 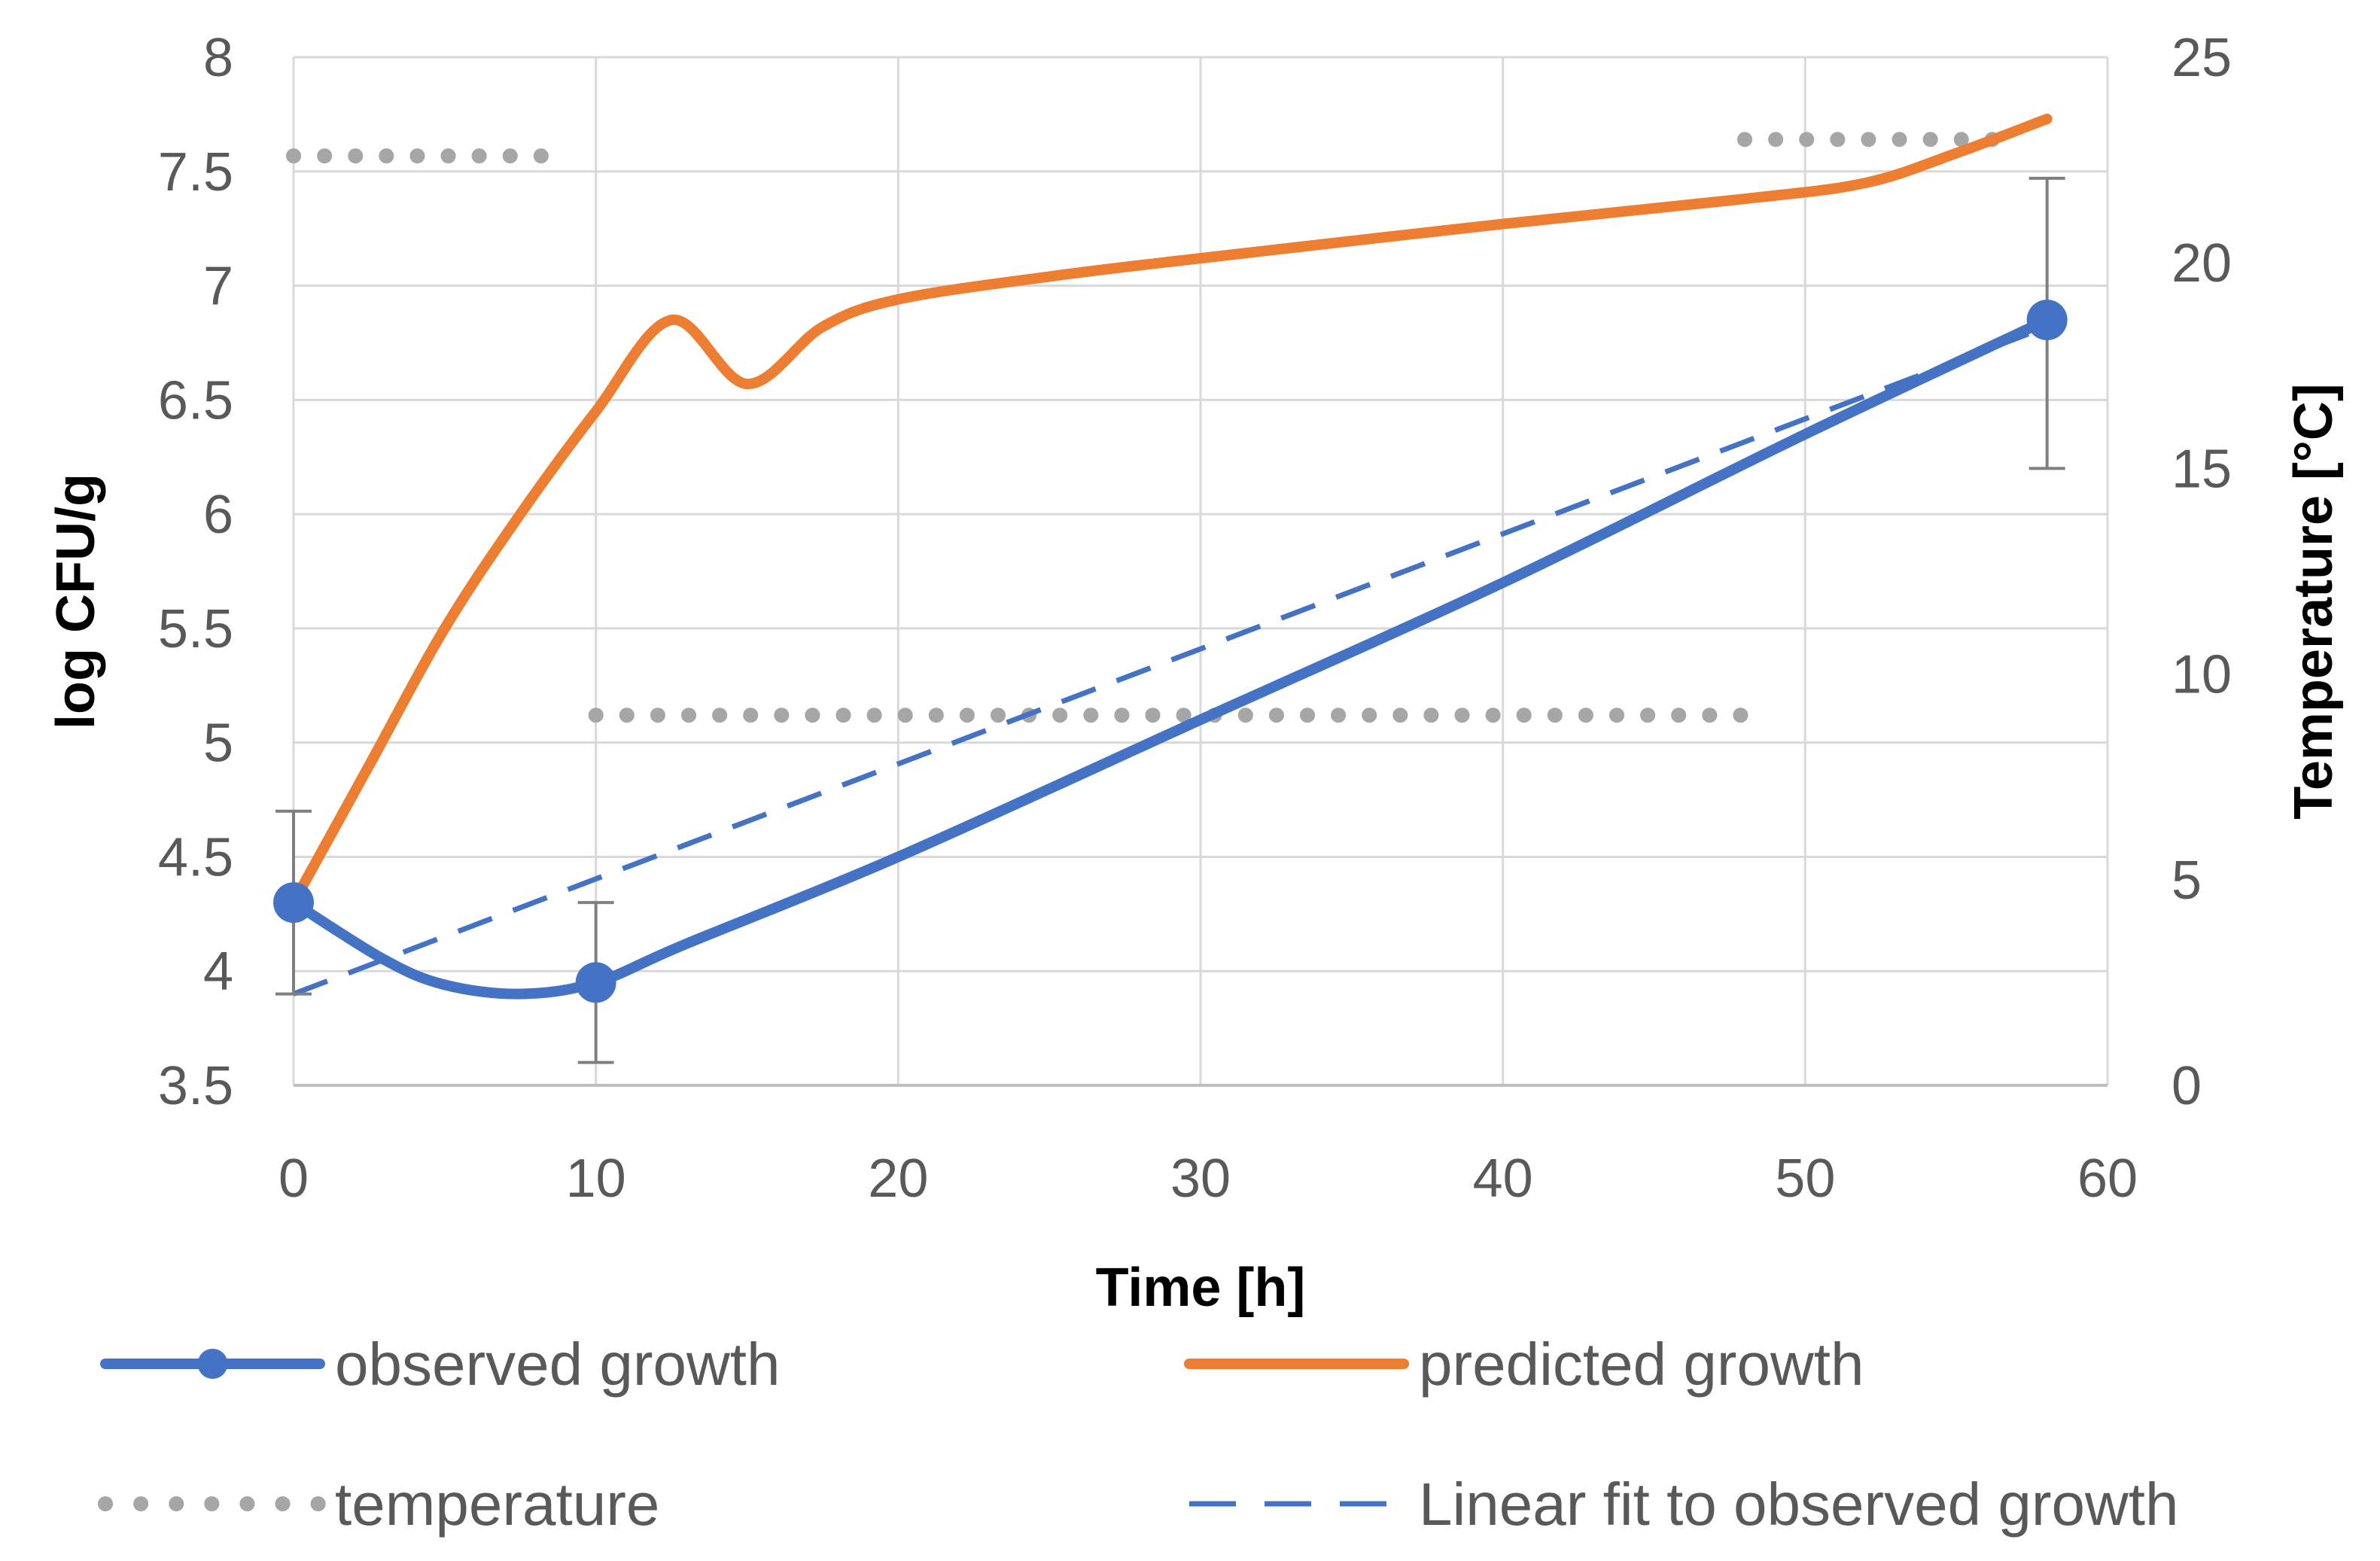 What do you see at coordinates (2314, 601) in the screenshot?
I see `y2-axis-title: Temperature [°C]` at bounding box center [2314, 601].